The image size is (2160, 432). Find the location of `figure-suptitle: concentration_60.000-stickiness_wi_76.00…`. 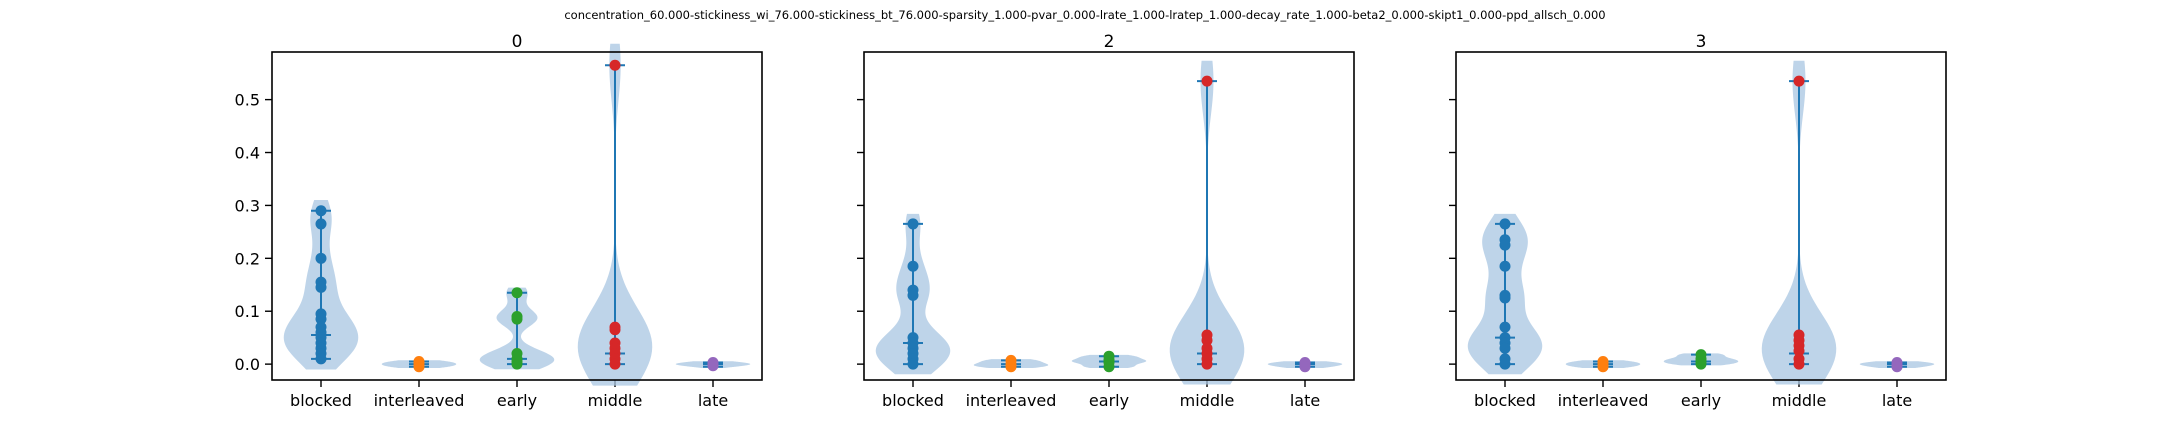

figure-suptitle: concentration_60.000-stickiness_wi_76.00… is located at coordinates (1084, 15).